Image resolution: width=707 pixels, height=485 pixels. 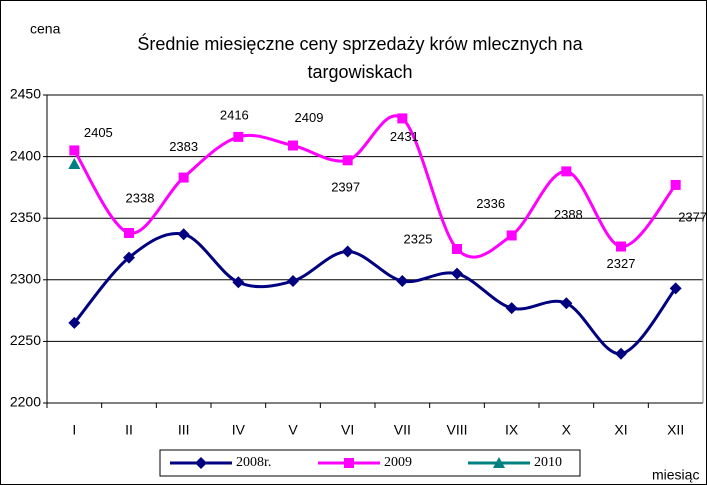 I want to click on x-tick-label: IX, so click(x=512, y=430).